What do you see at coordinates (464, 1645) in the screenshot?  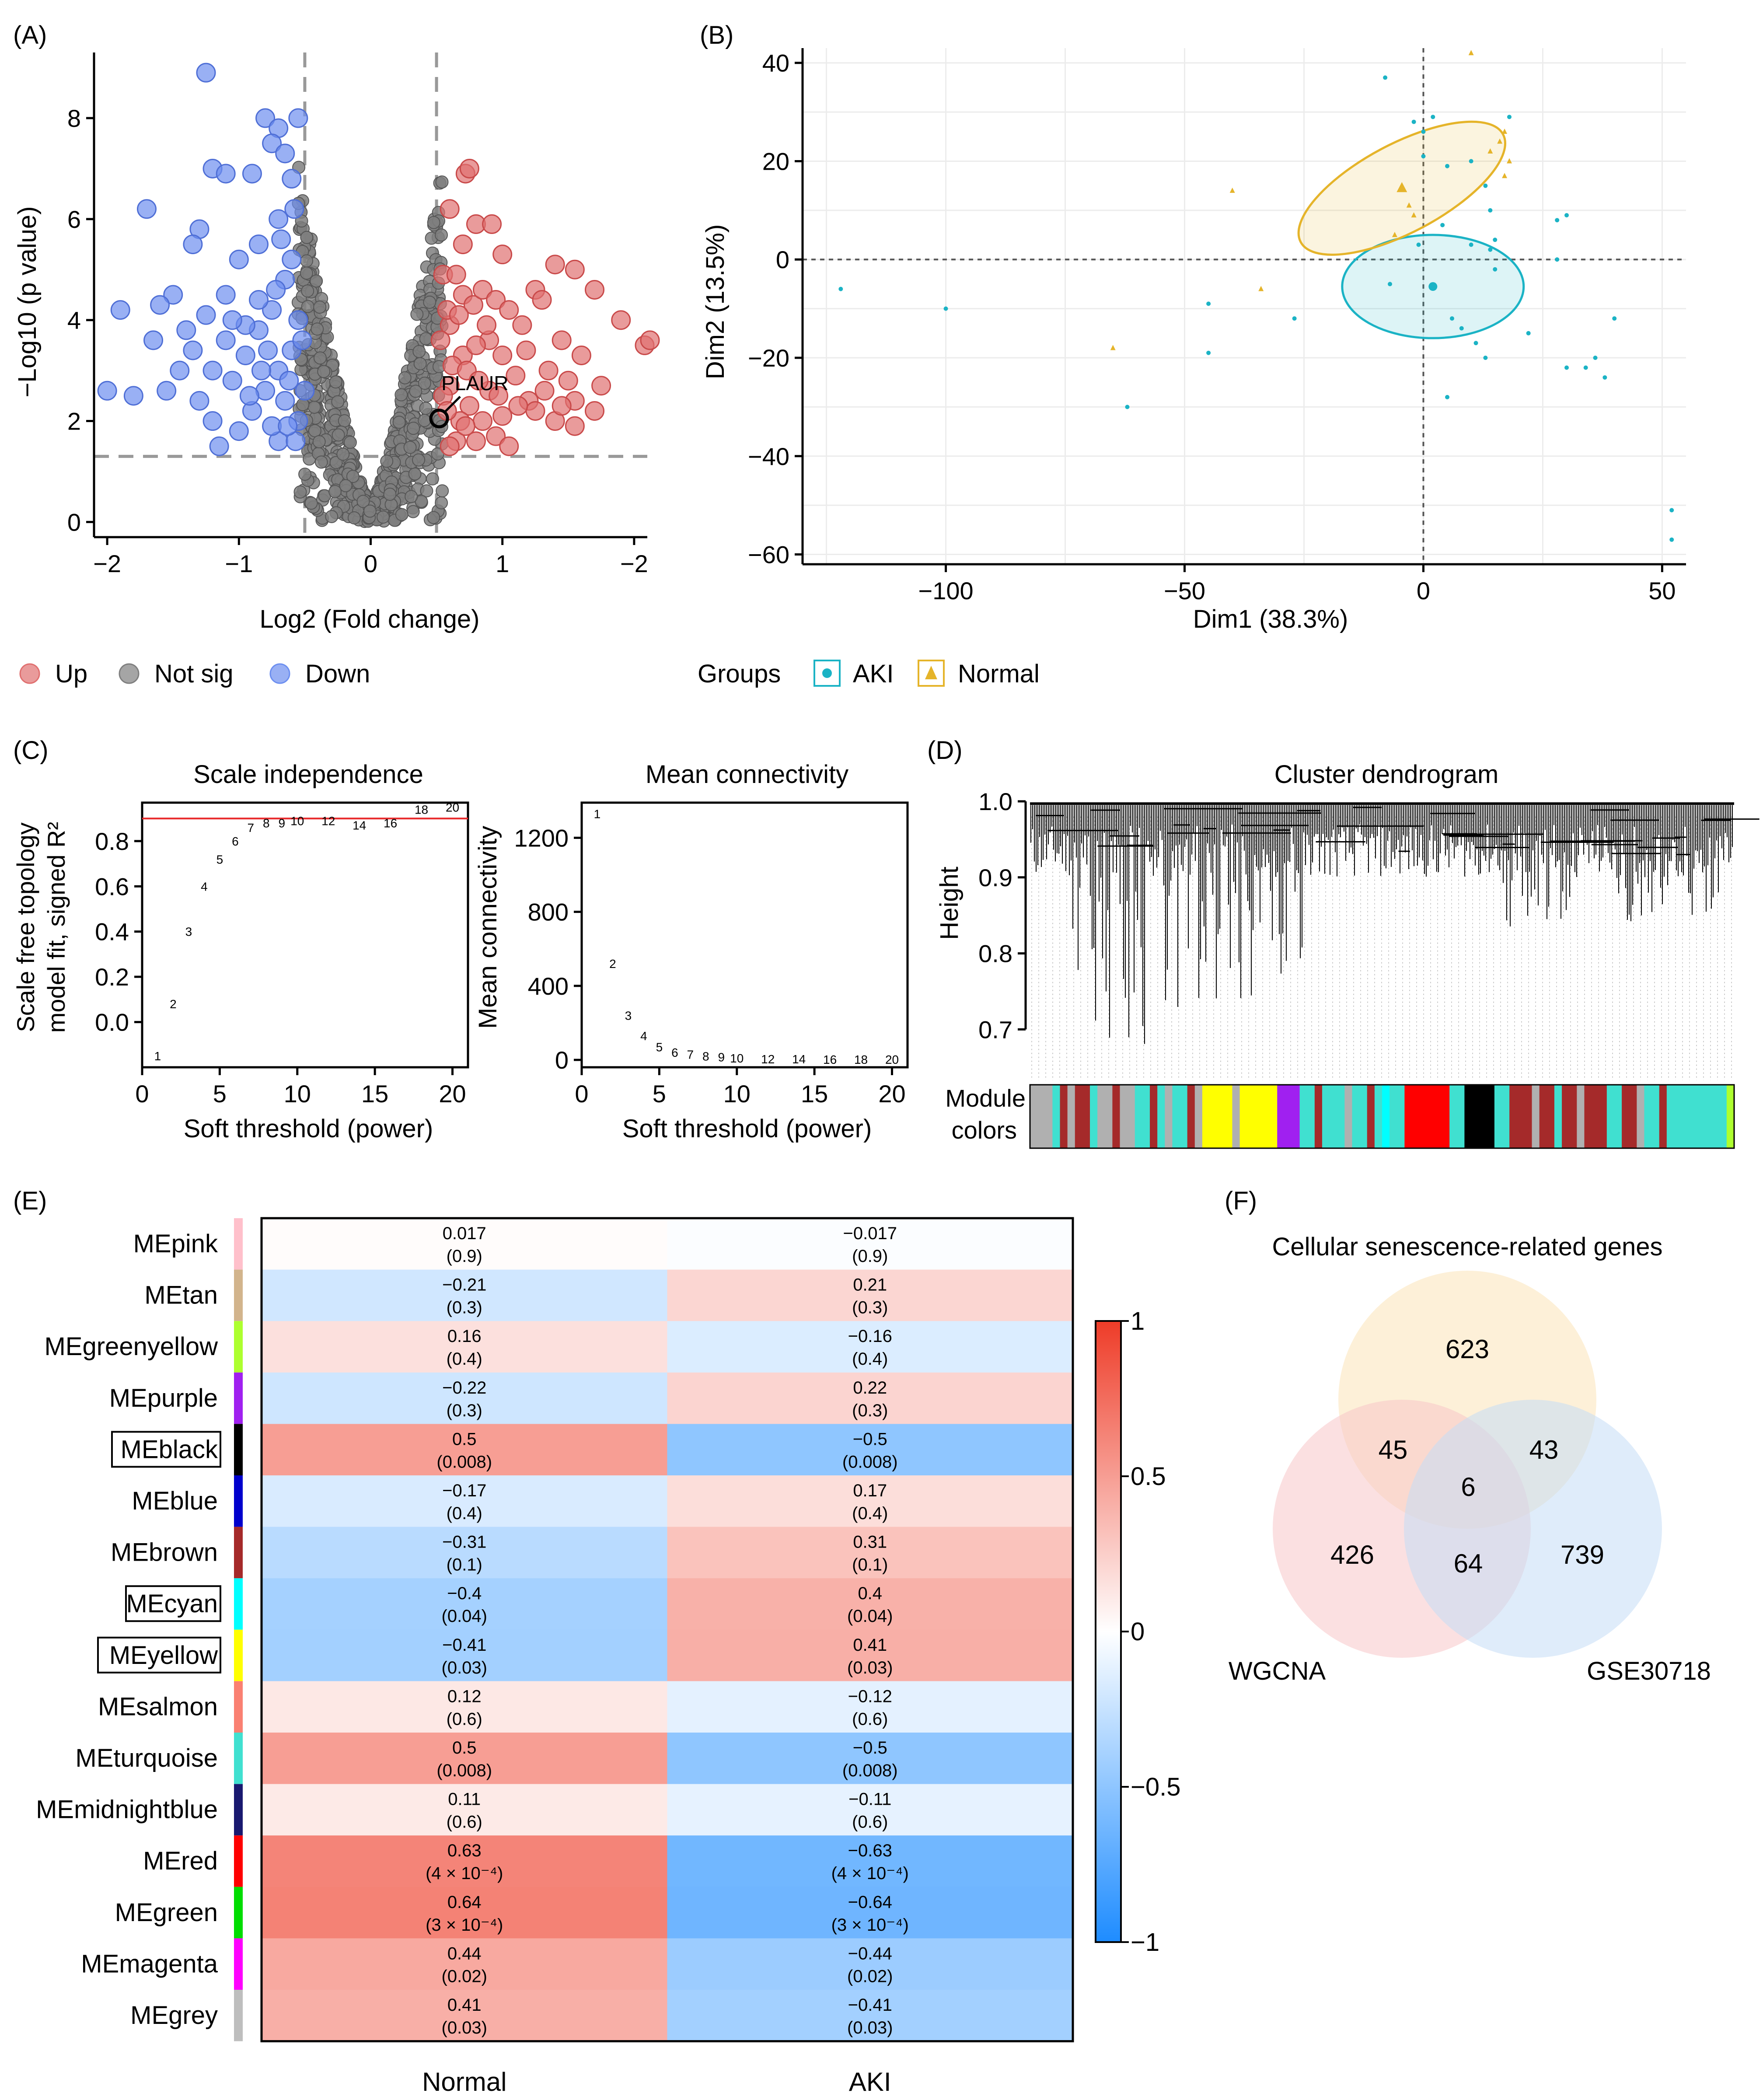 I see `cell-value: −0.41` at bounding box center [464, 1645].